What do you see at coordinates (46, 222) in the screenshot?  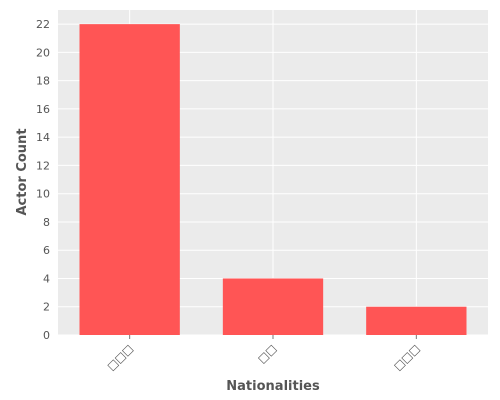 I see `y-tick-label: 8` at bounding box center [46, 222].